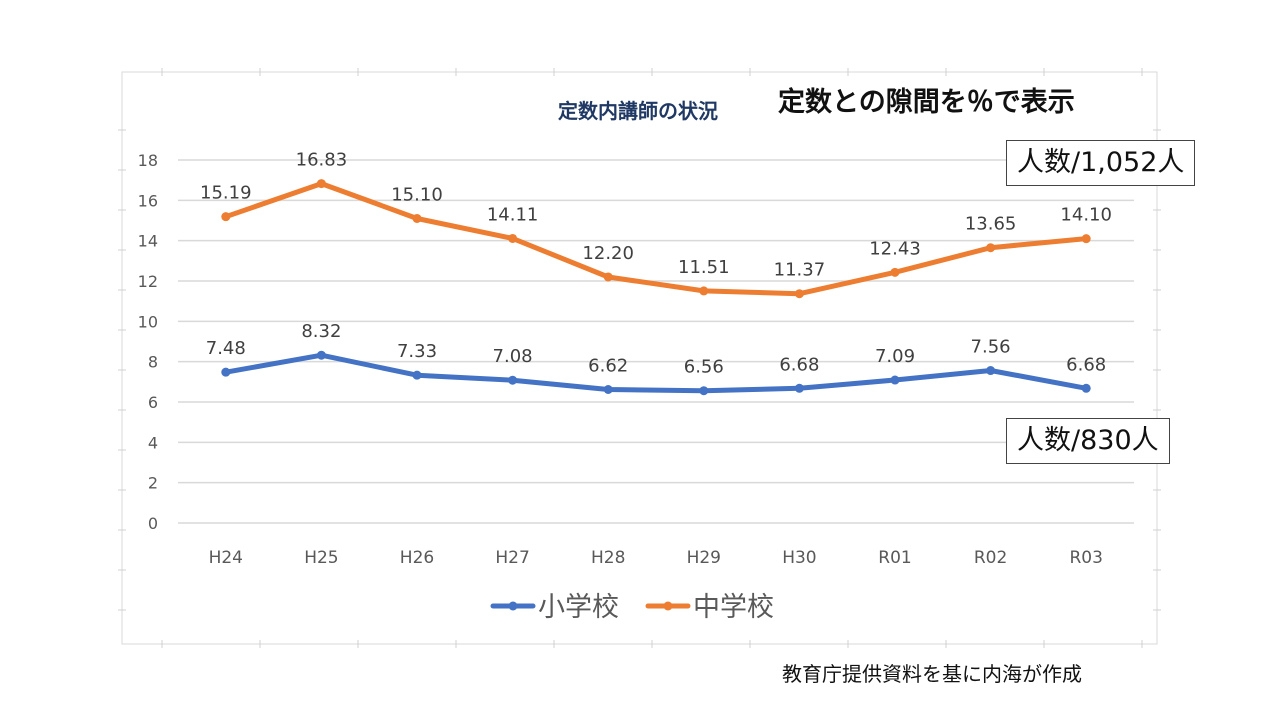 The width and height of the screenshot is (1280, 720). Describe the element at coordinates (895, 248) in the screenshot. I see `data-label-1-7: 12.43` at that location.